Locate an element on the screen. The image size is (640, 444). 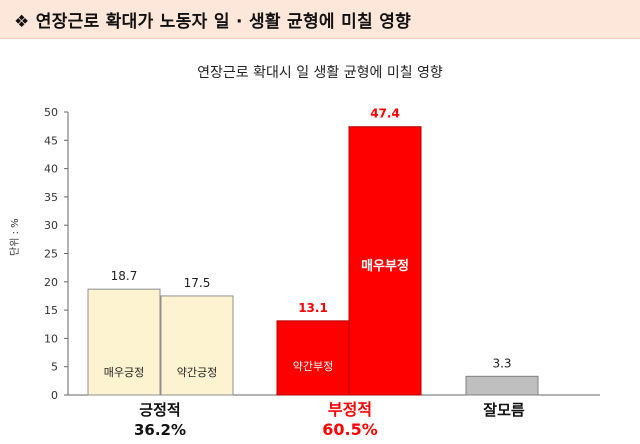
y-tick-label: 0 is located at coordinates (54, 395).